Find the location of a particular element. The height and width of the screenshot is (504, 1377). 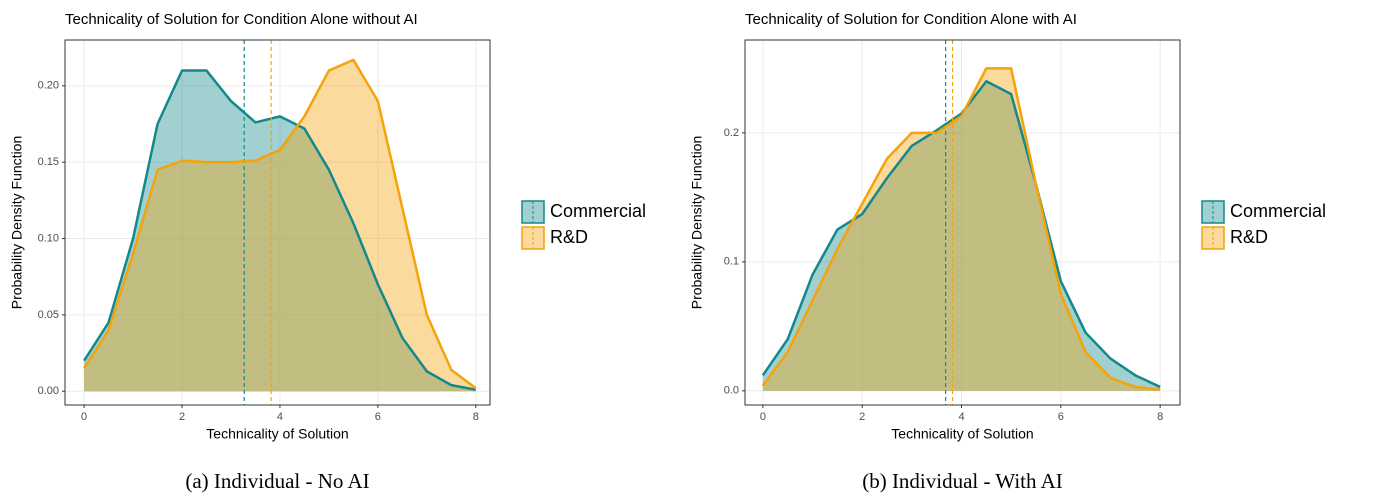

y-tick-label: 0.10 is located at coordinates (48, 238).